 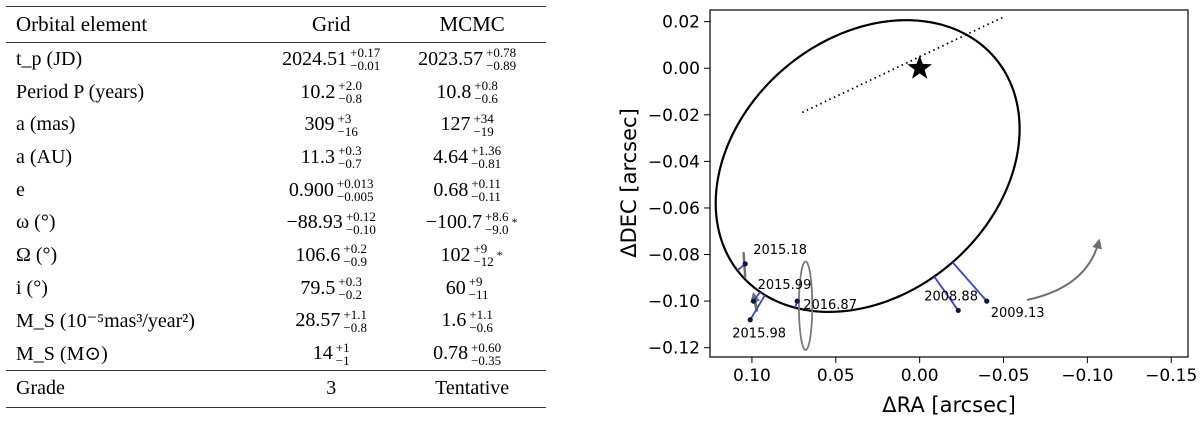 What do you see at coordinates (331, 24) in the screenshot?
I see `header-grid: Grid` at bounding box center [331, 24].